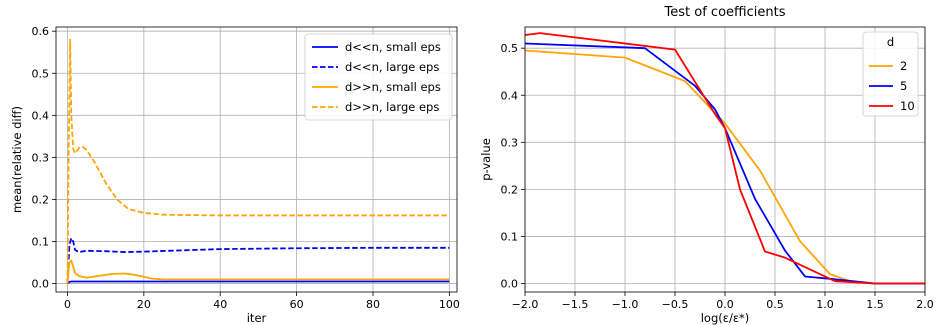  What do you see at coordinates (392, 67) in the screenshot?
I see `legend-label: d<<n, large eps` at bounding box center [392, 67].